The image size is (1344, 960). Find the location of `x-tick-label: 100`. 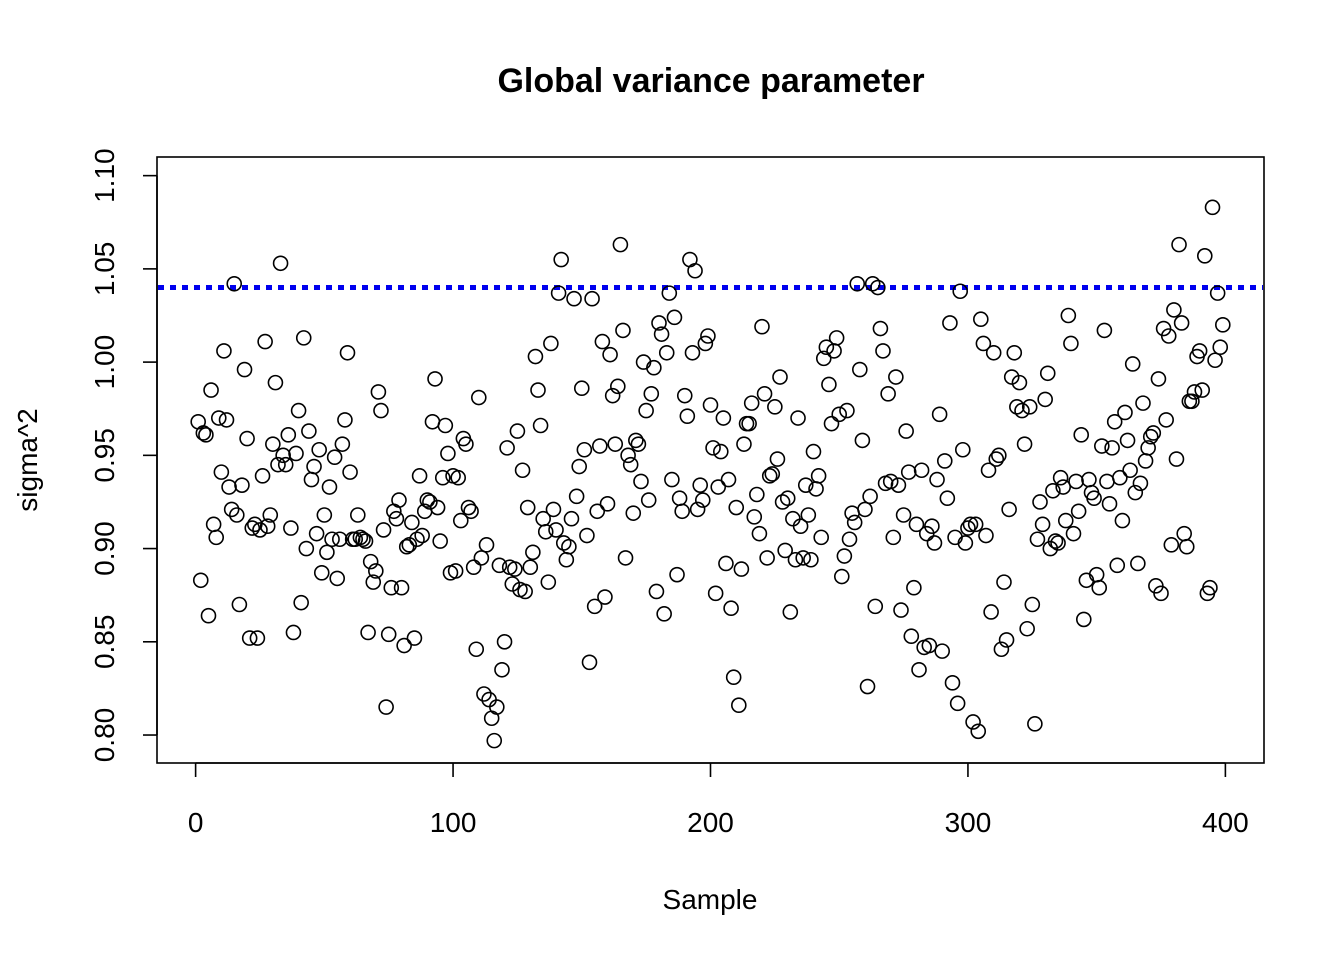

x-tick-label: 100 is located at coordinates (453, 822).